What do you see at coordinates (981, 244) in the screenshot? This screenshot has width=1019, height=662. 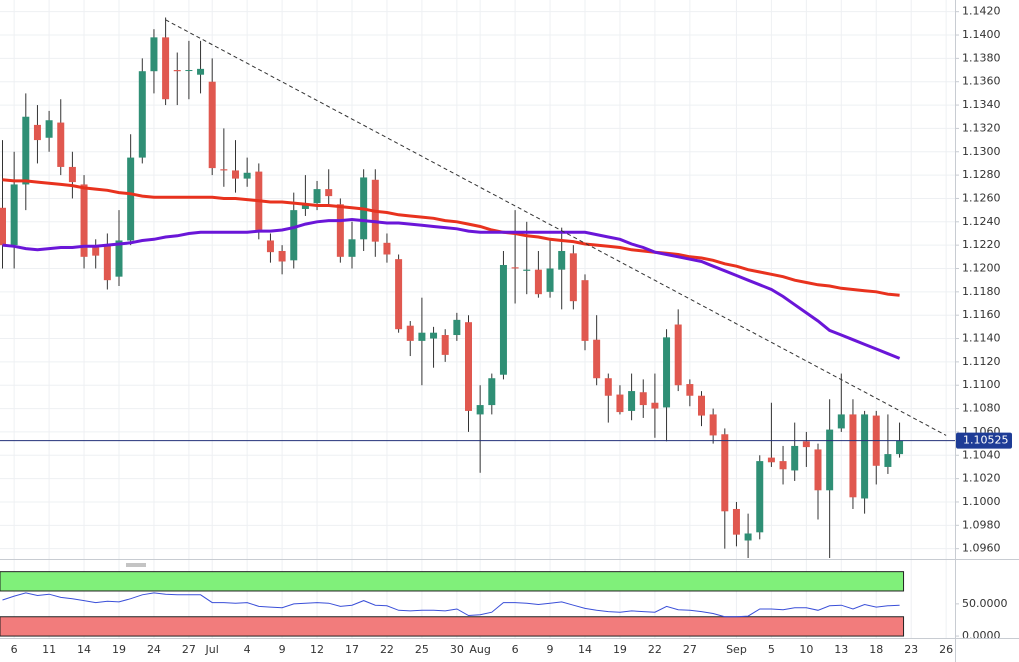 I see `y-tick-label: 1.1220` at bounding box center [981, 244].